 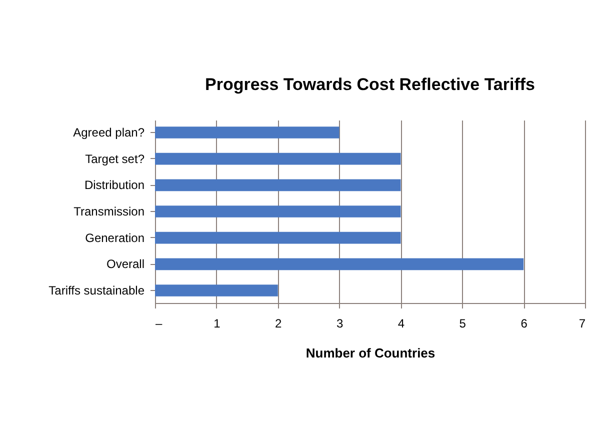 I want to click on y-tick-label: Agreed plan?, so click(x=109, y=133).